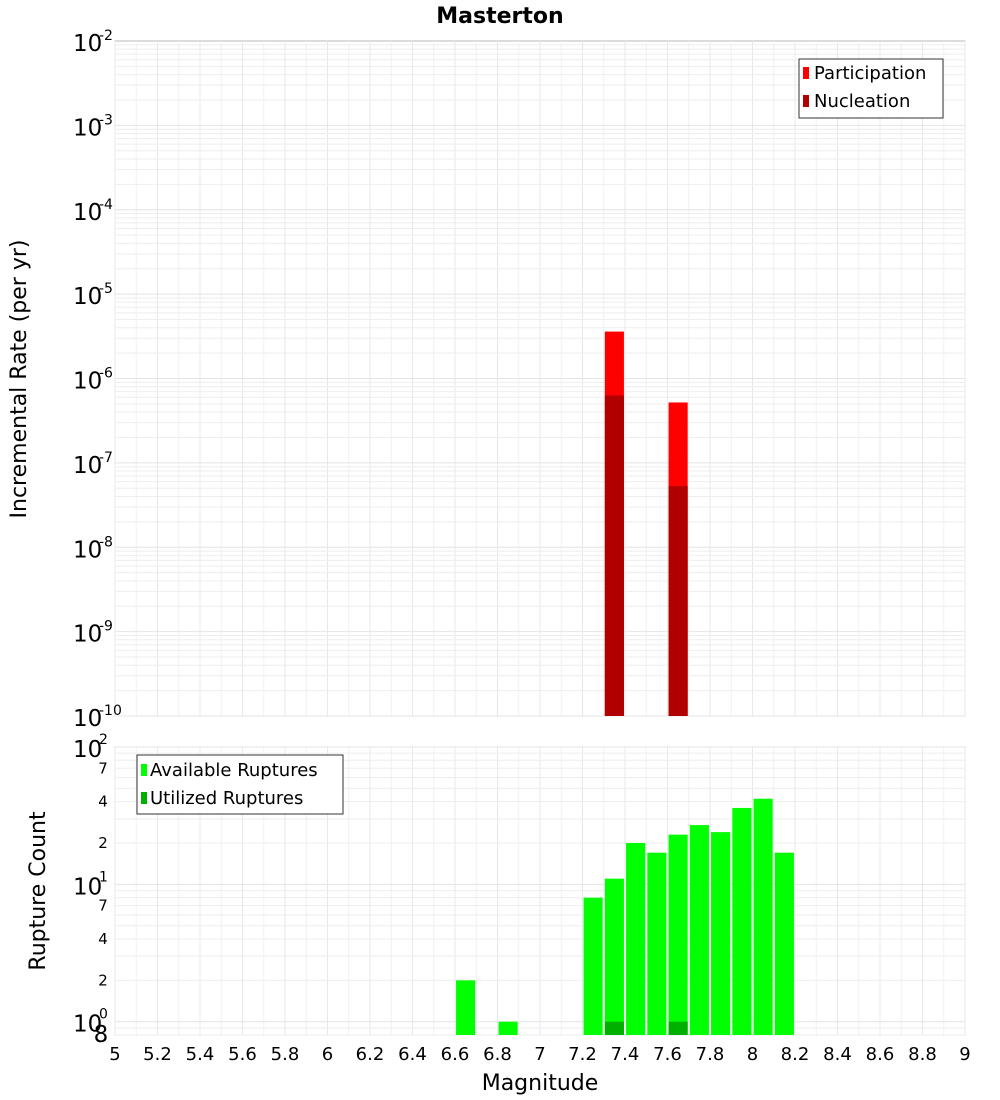 This screenshot has height=1100, width=1000. I want to click on bottom-legend-box, so click(240, 784).